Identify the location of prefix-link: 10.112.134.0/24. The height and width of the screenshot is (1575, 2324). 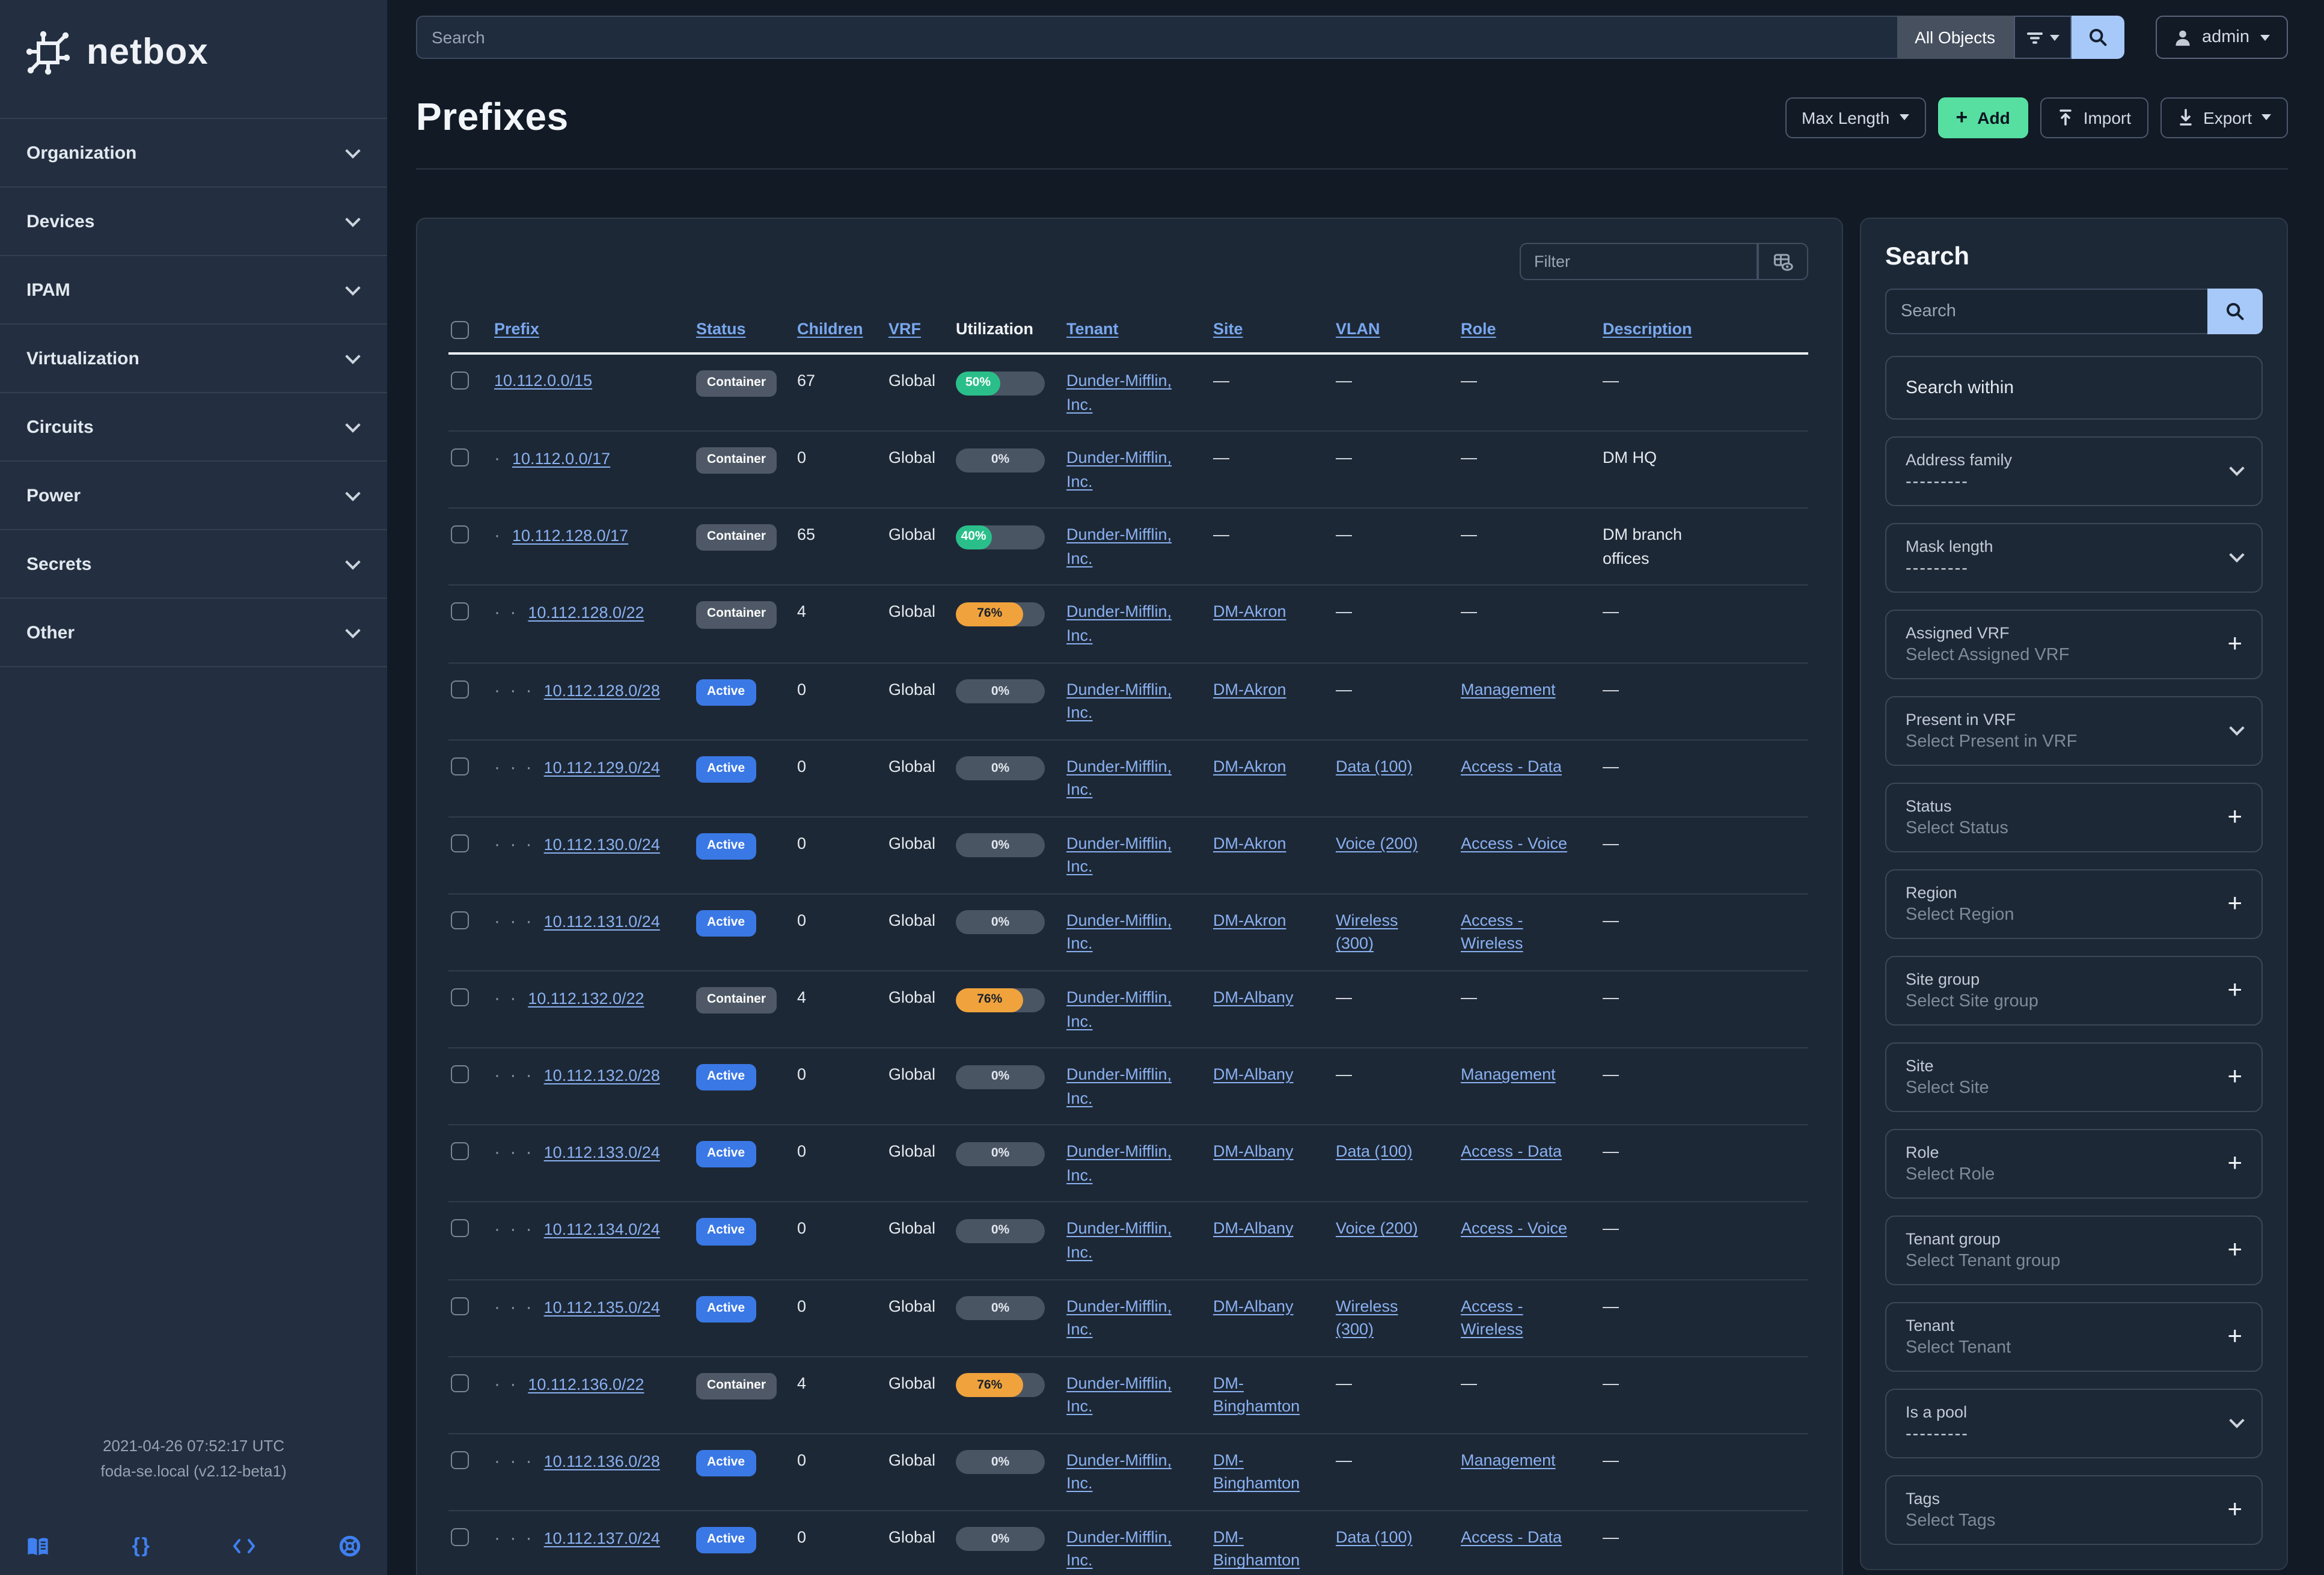
(602, 1229).